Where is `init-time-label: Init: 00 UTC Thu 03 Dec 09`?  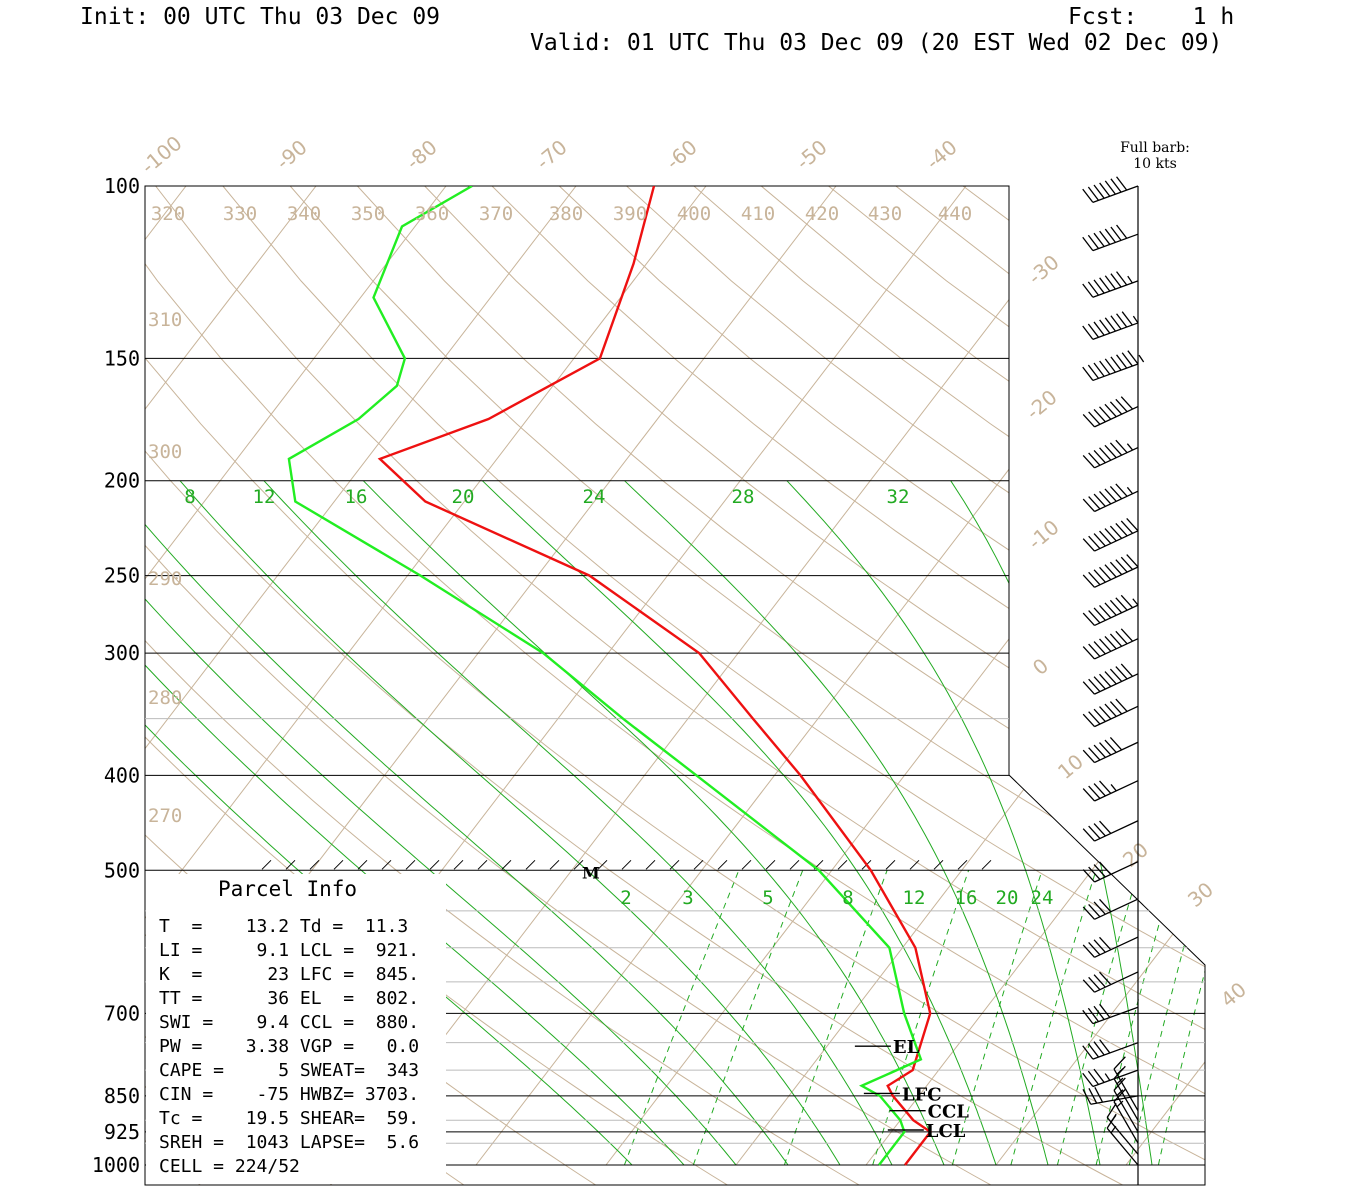 init-time-label: Init: 00 UTC Thu 03 Dec 09 is located at coordinates (260, 17).